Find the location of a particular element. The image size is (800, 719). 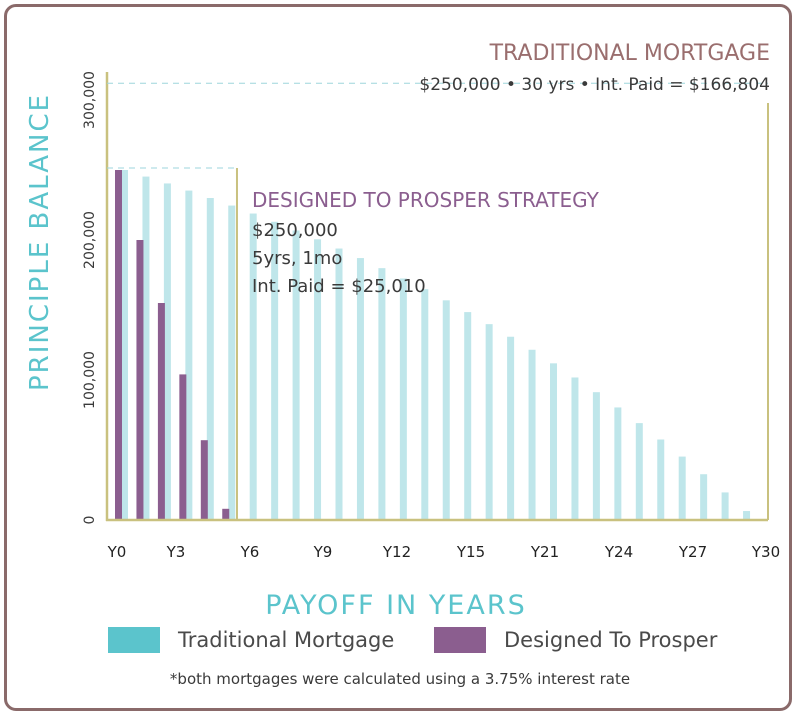

legend: Traditional Mortgage Designed To Prosper is located at coordinates (400, 641).